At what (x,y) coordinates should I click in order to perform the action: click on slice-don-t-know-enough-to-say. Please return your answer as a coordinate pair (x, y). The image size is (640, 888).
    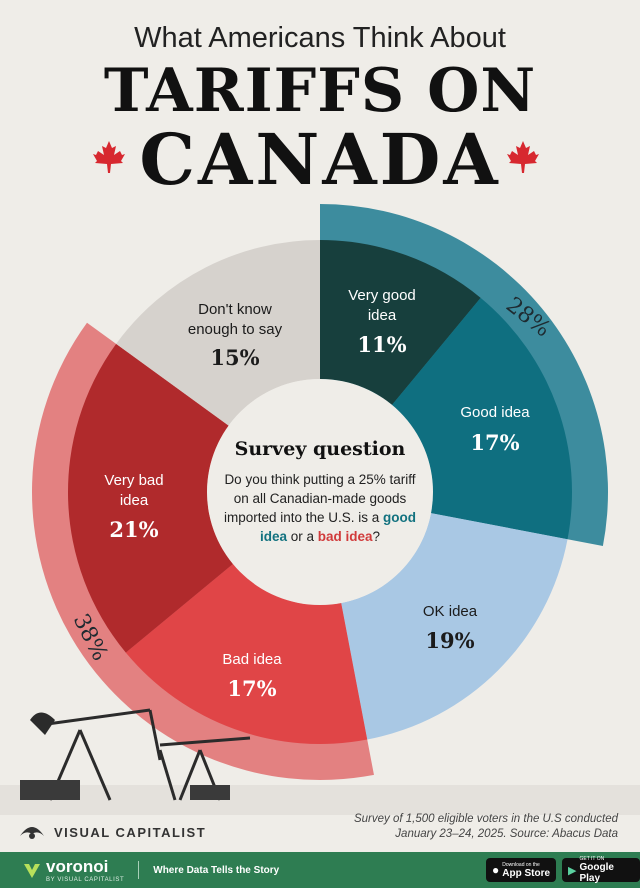
    Looking at the image, I should click on (218, 333).